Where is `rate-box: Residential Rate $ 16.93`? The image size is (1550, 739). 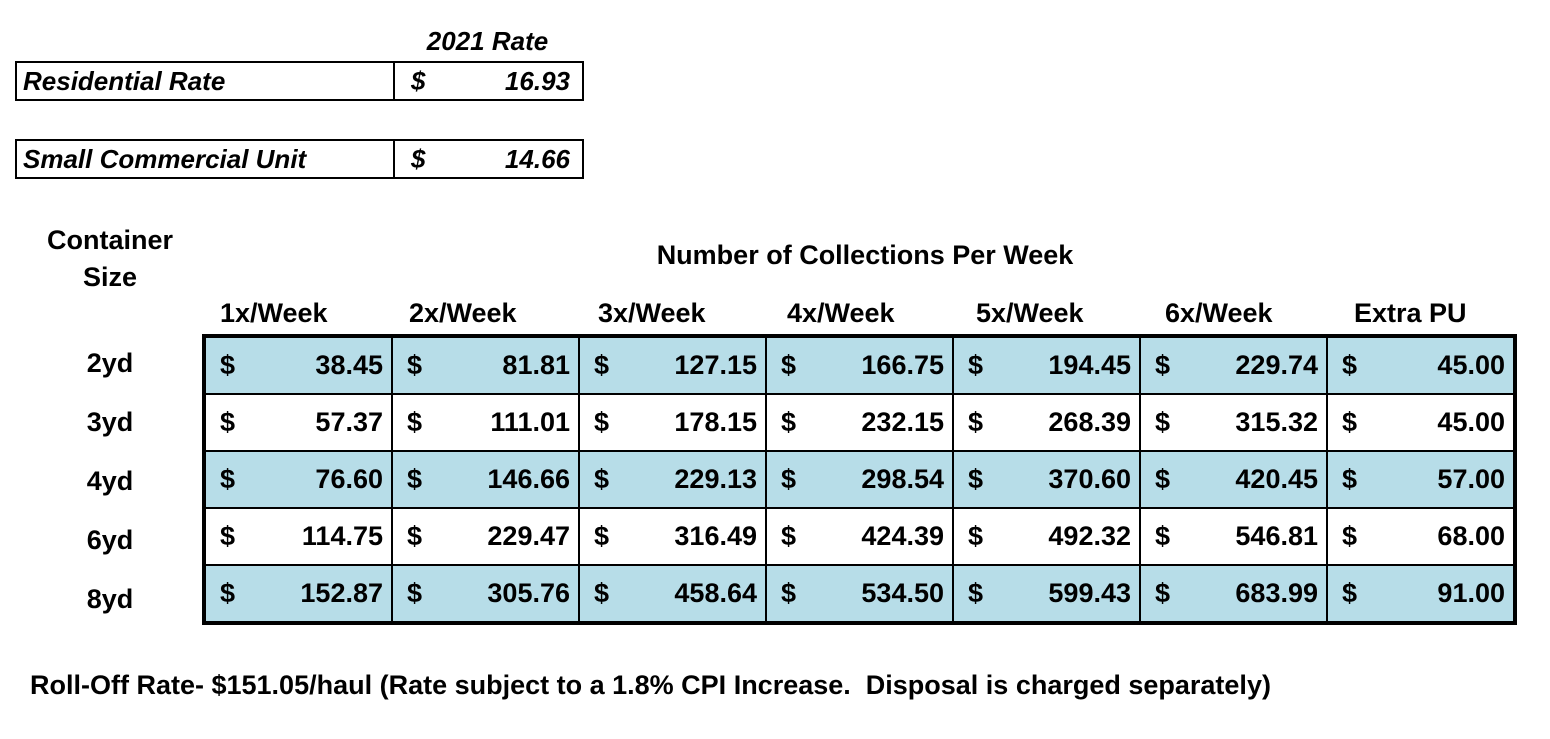
rate-box: Residential Rate $ 16.93 is located at coordinates (299, 81).